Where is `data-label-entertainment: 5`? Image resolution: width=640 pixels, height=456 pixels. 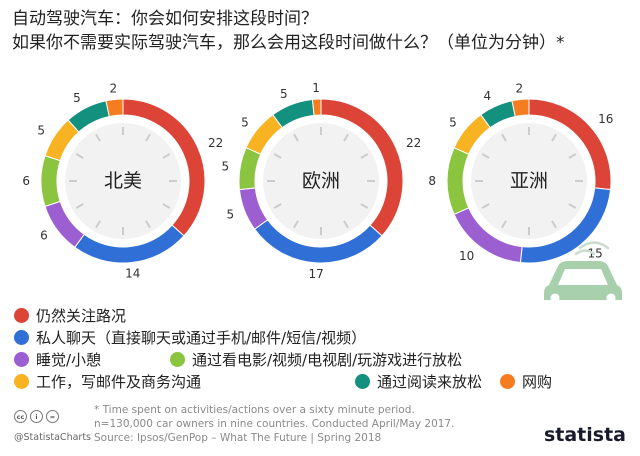 data-label-entertainment: 5 is located at coordinates (226, 166).